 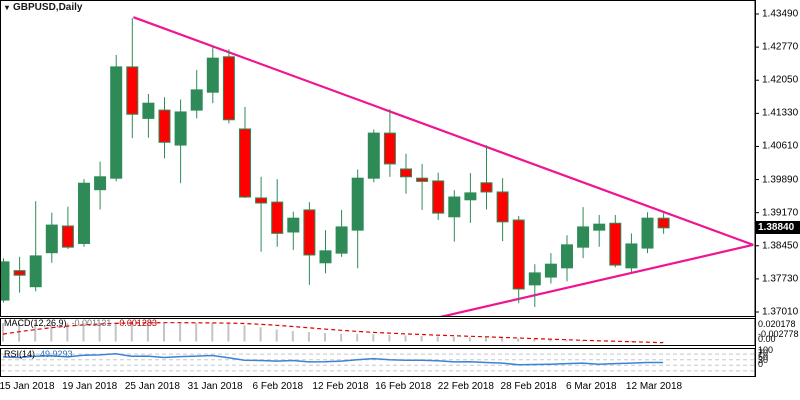 I want to click on symbol-label-text: GBPUSD,Daily, so click(x=48, y=7).